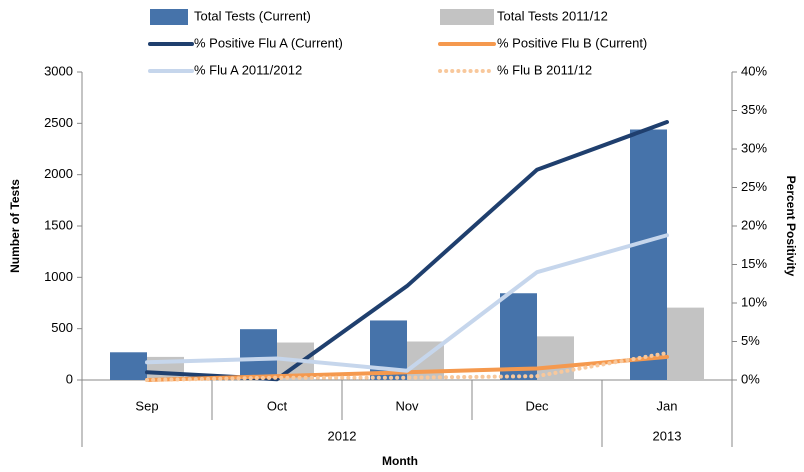 Image resolution: width=804 pixels, height=472 pixels. Describe the element at coordinates (277, 405) in the screenshot. I see `x-tick-label: Oct` at that location.